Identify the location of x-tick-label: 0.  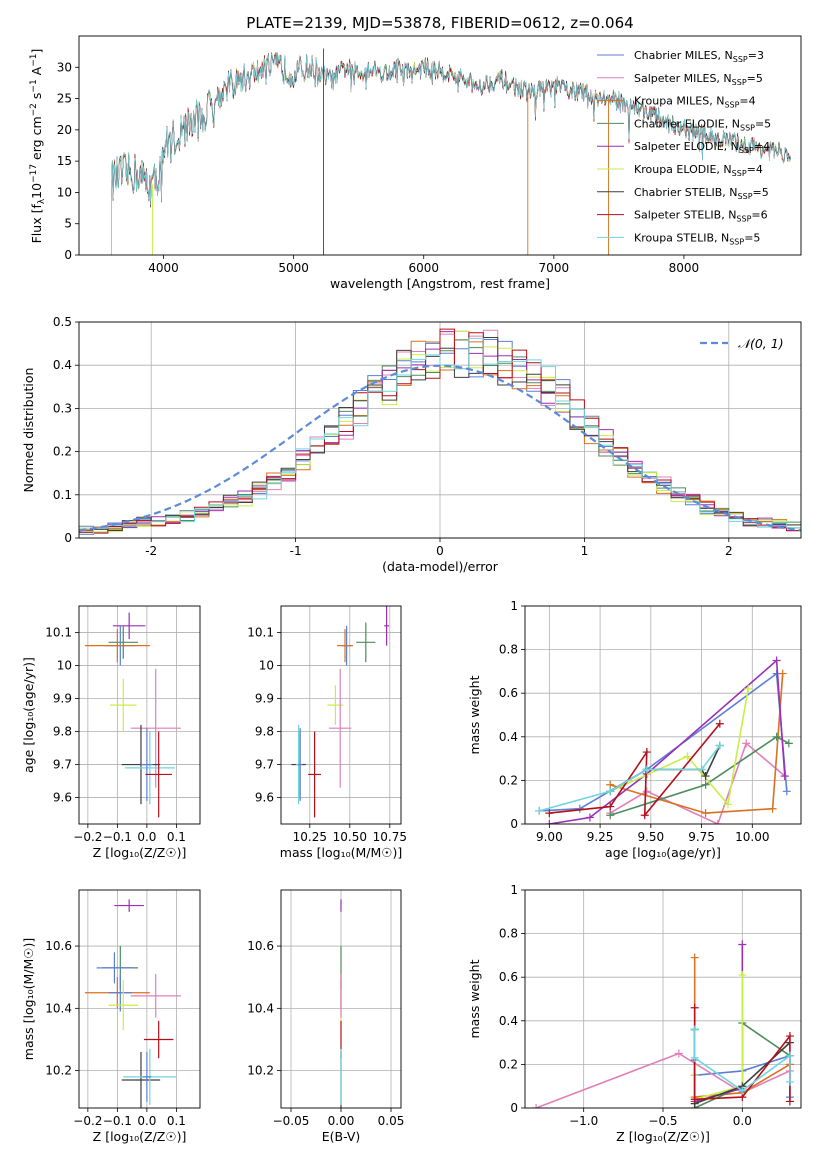
(440, 551).